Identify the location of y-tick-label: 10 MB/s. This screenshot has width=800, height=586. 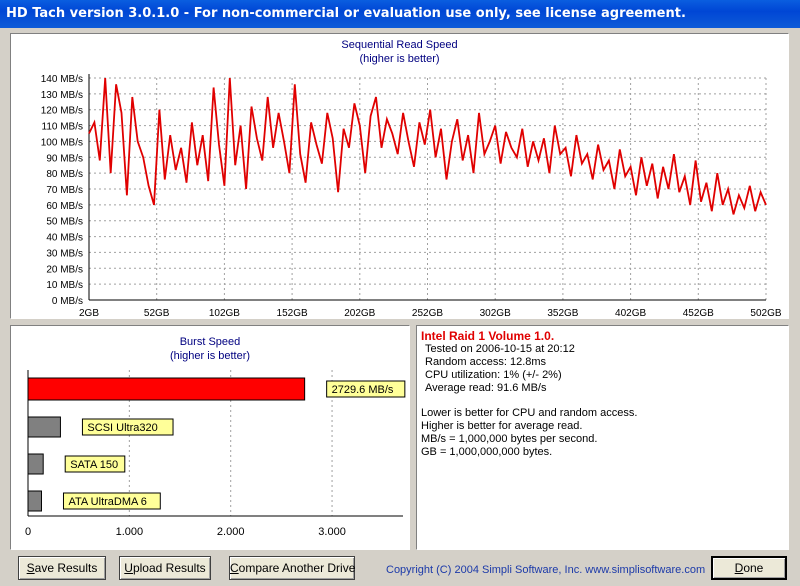
(64, 285).